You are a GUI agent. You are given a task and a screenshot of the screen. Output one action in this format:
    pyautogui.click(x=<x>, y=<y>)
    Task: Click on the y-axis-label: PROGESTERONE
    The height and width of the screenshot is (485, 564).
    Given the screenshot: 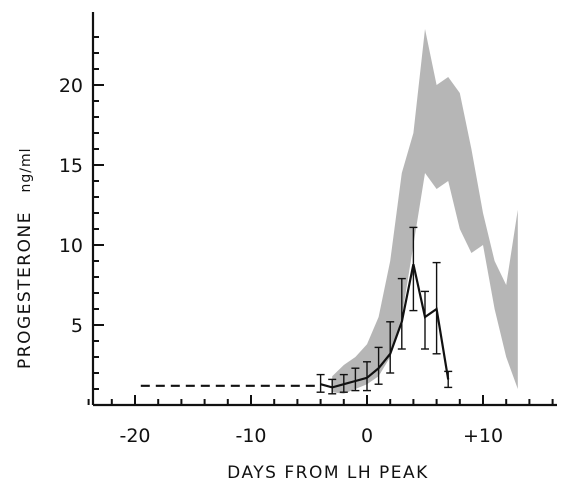 What is the action you would take?
    pyautogui.click(x=25, y=290)
    